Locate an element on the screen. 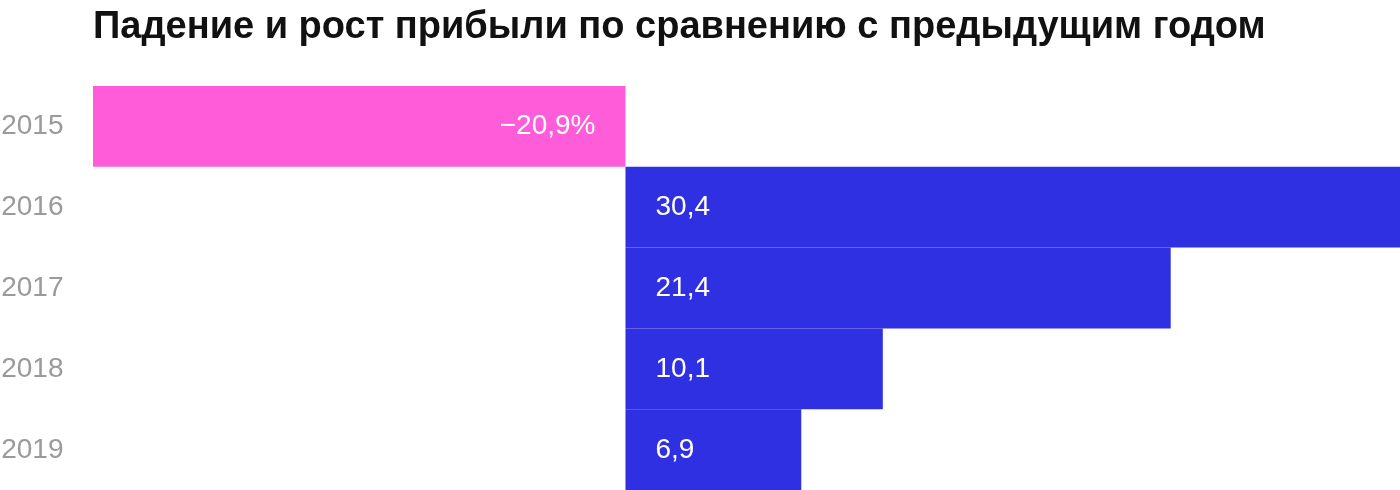 This screenshot has height=490, width=1400. y-tick-label: 2016 is located at coordinates (32, 206).